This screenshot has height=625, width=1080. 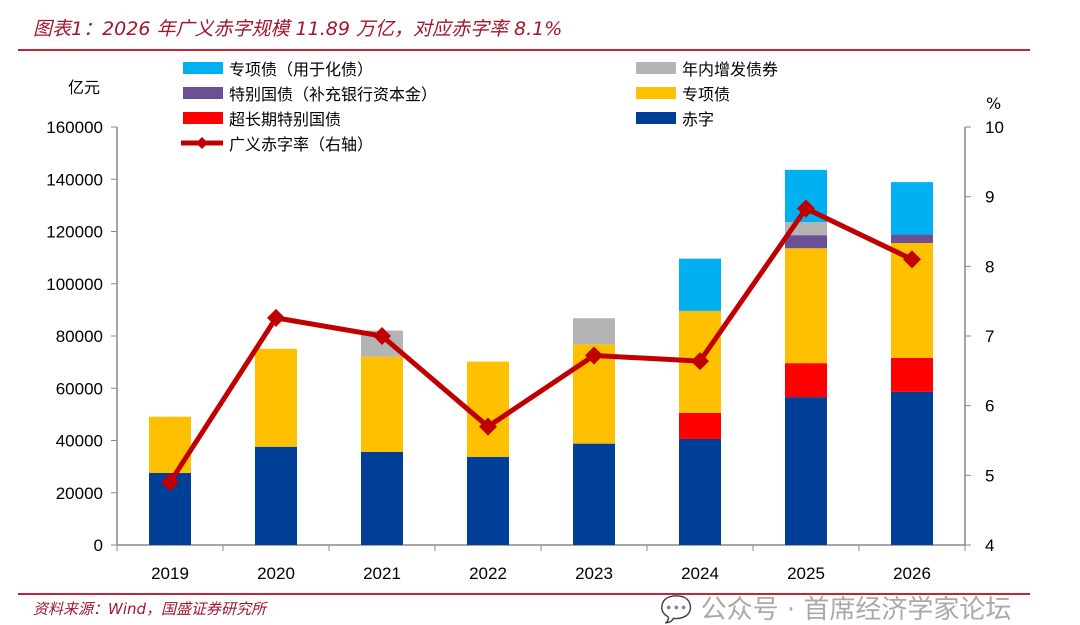 What do you see at coordinates (301, 144) in the screenshot?
I see `legend-label: 广义赤字率（右轴）` at bounding box center [301, 144].